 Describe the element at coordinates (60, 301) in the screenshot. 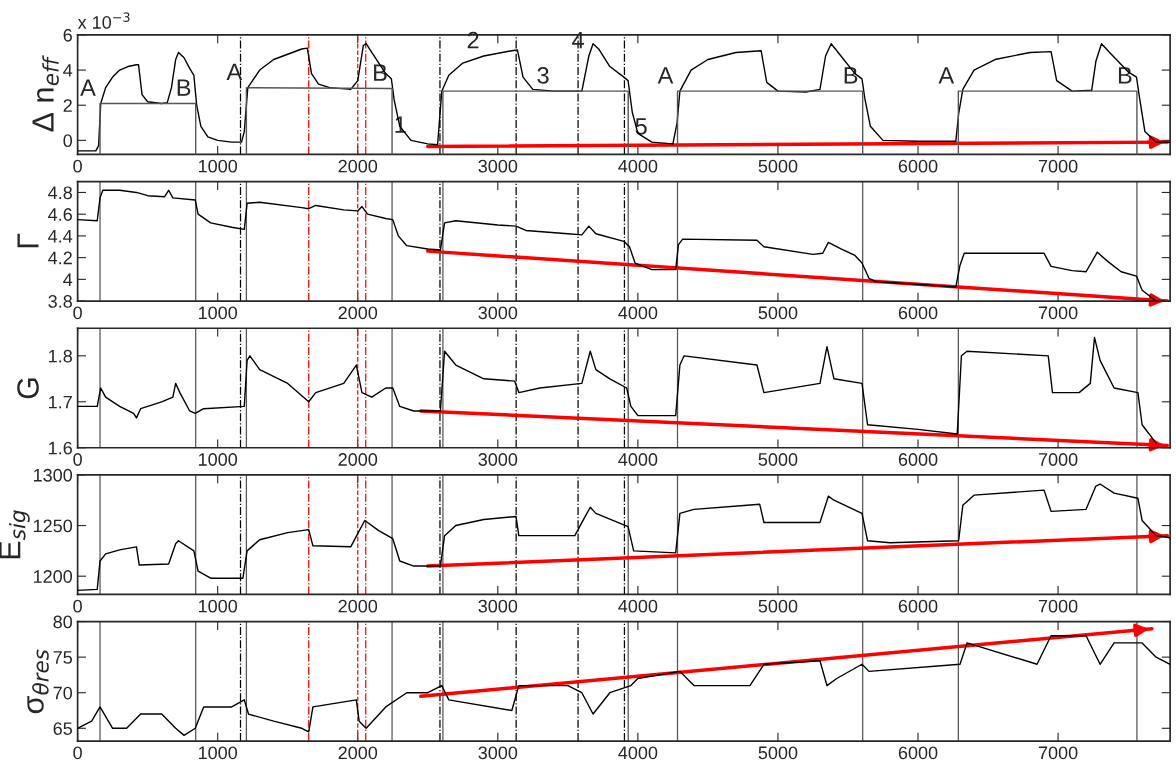

I see `y-tick-label: 3.8` at that location.